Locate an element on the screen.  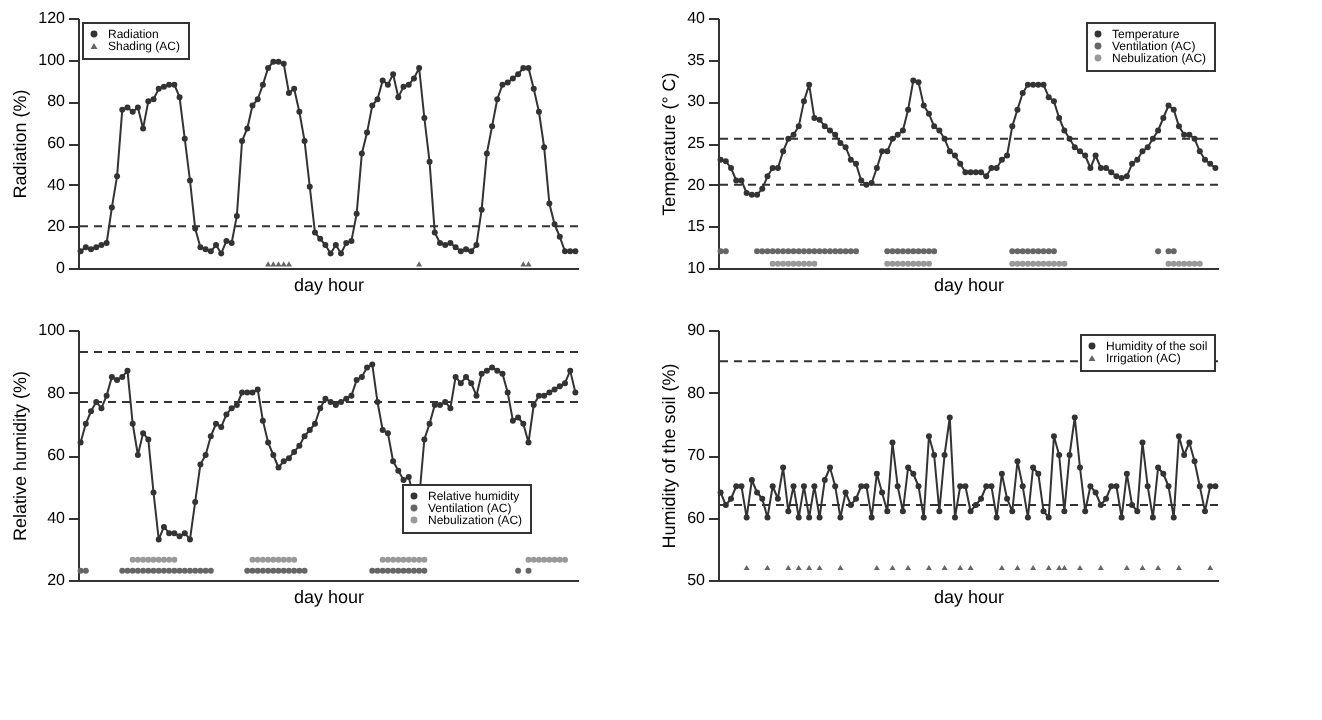
y-tick-label: 0 is located at coordinates (61, 268).